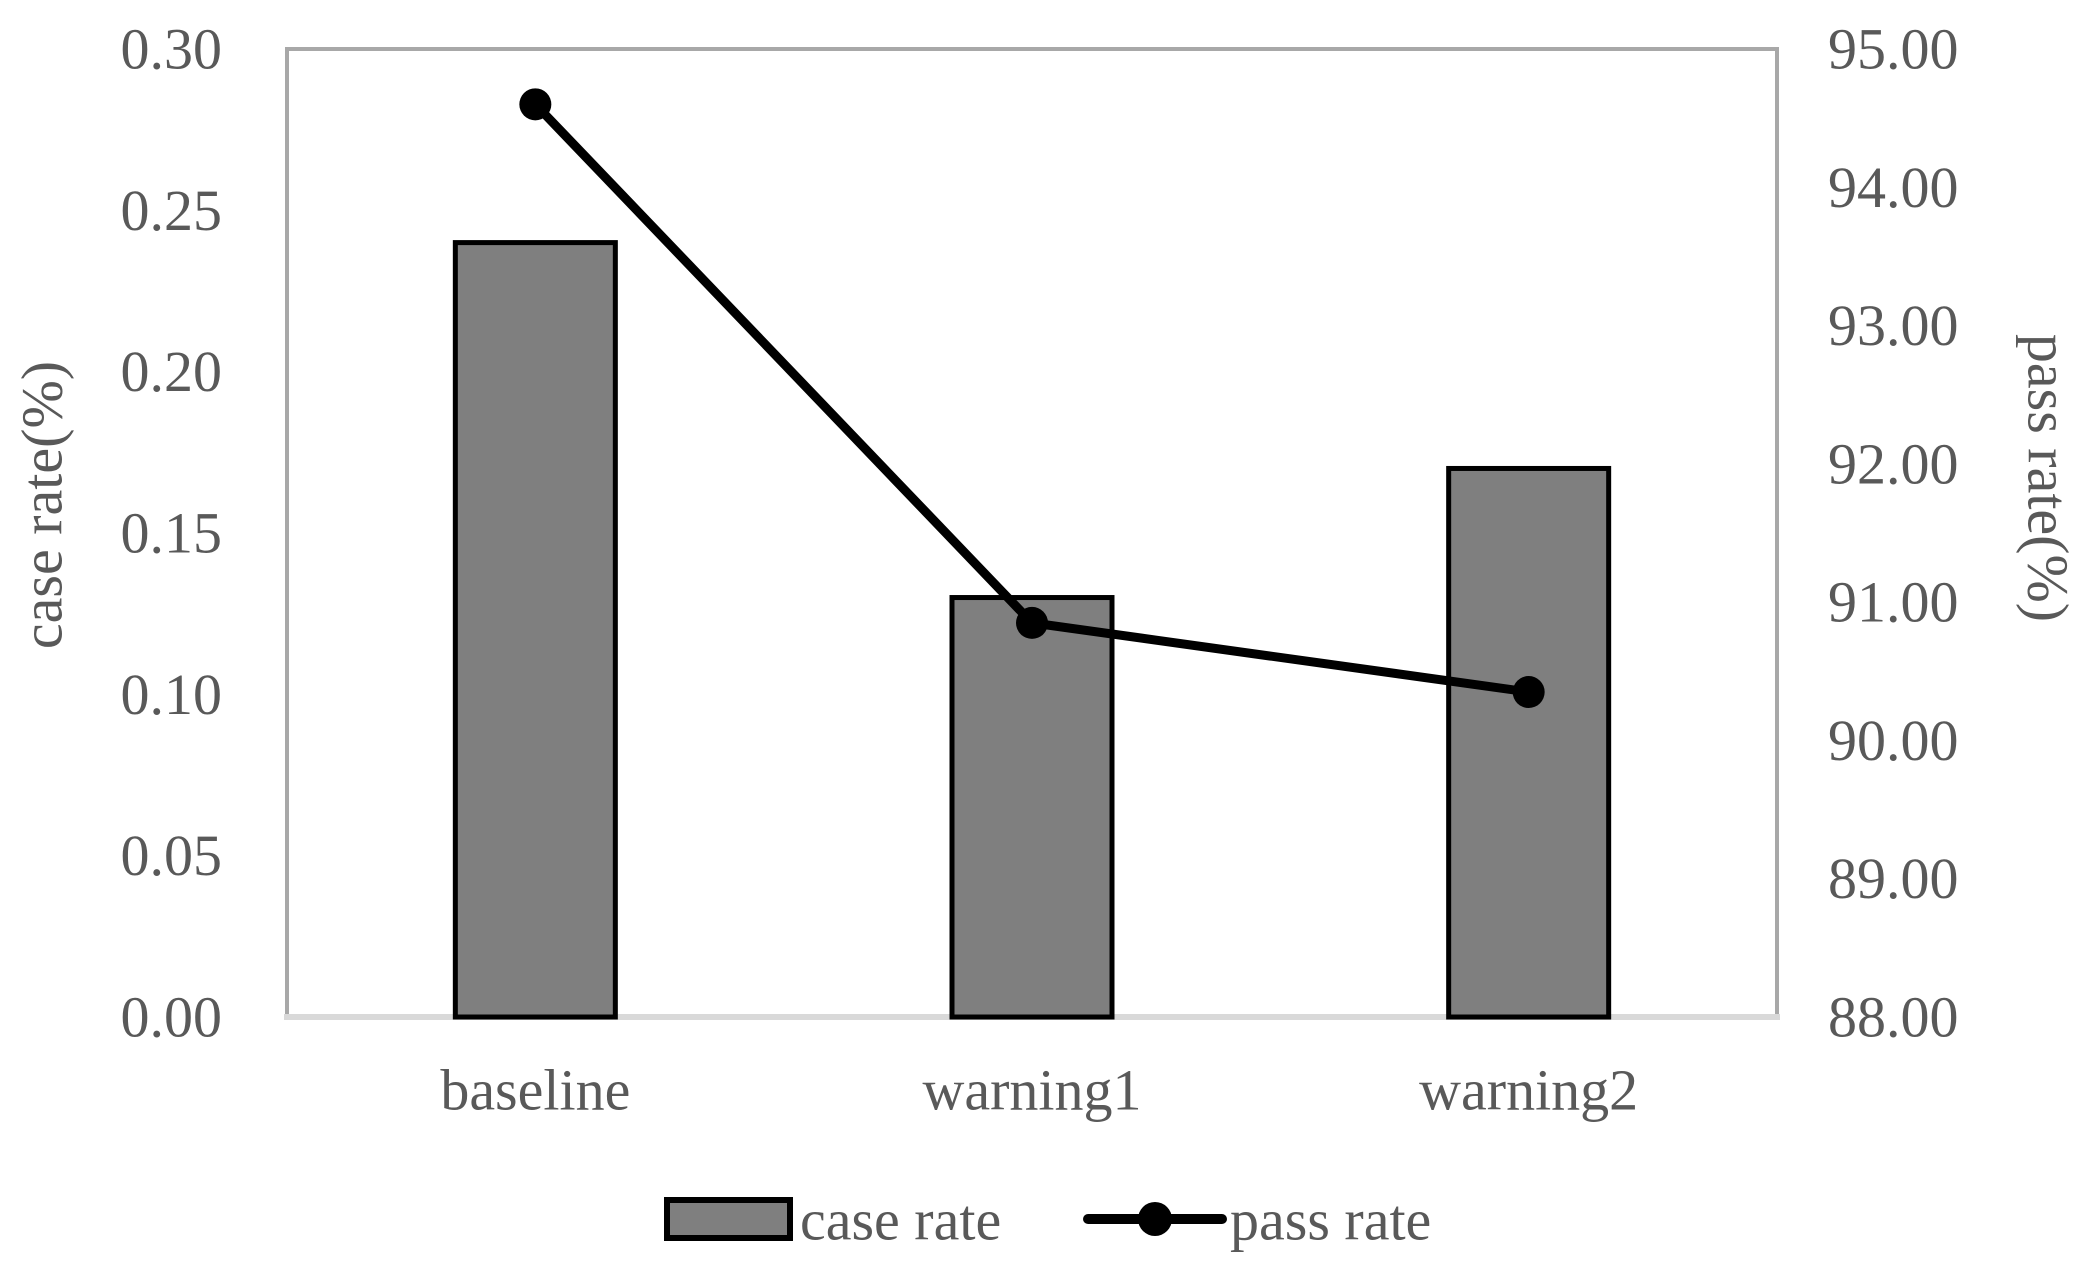 This screenshot has height=1269, width=2099. Describe the element at coordinates (172, 1017) in the screenshot. I see `left-axis-tick: 0.00` at that location.